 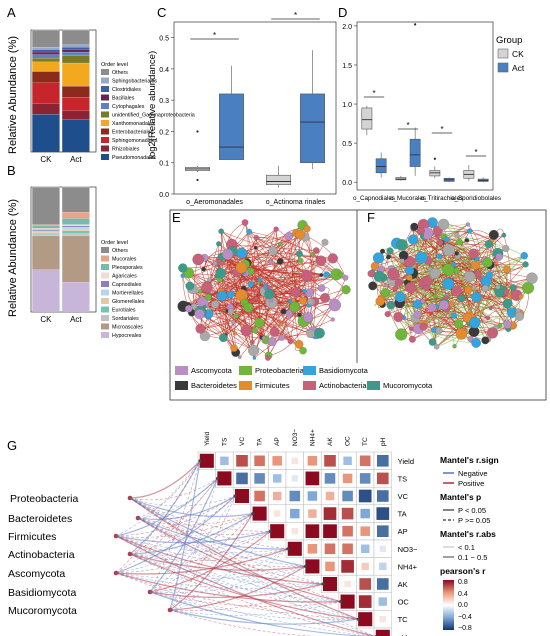 What do you see at coordinates (463, 571) in the screenshot?
I see `pearson-title: pearson's r` at bounding box center [463, 571].